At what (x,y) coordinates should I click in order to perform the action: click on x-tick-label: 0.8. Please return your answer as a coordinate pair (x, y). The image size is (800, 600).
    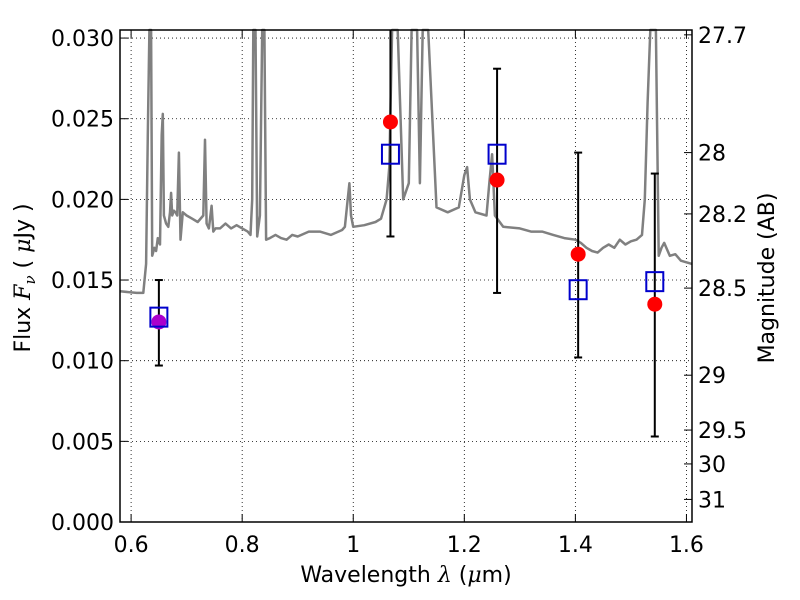
    Looking at the image, I should click on (242, 545).